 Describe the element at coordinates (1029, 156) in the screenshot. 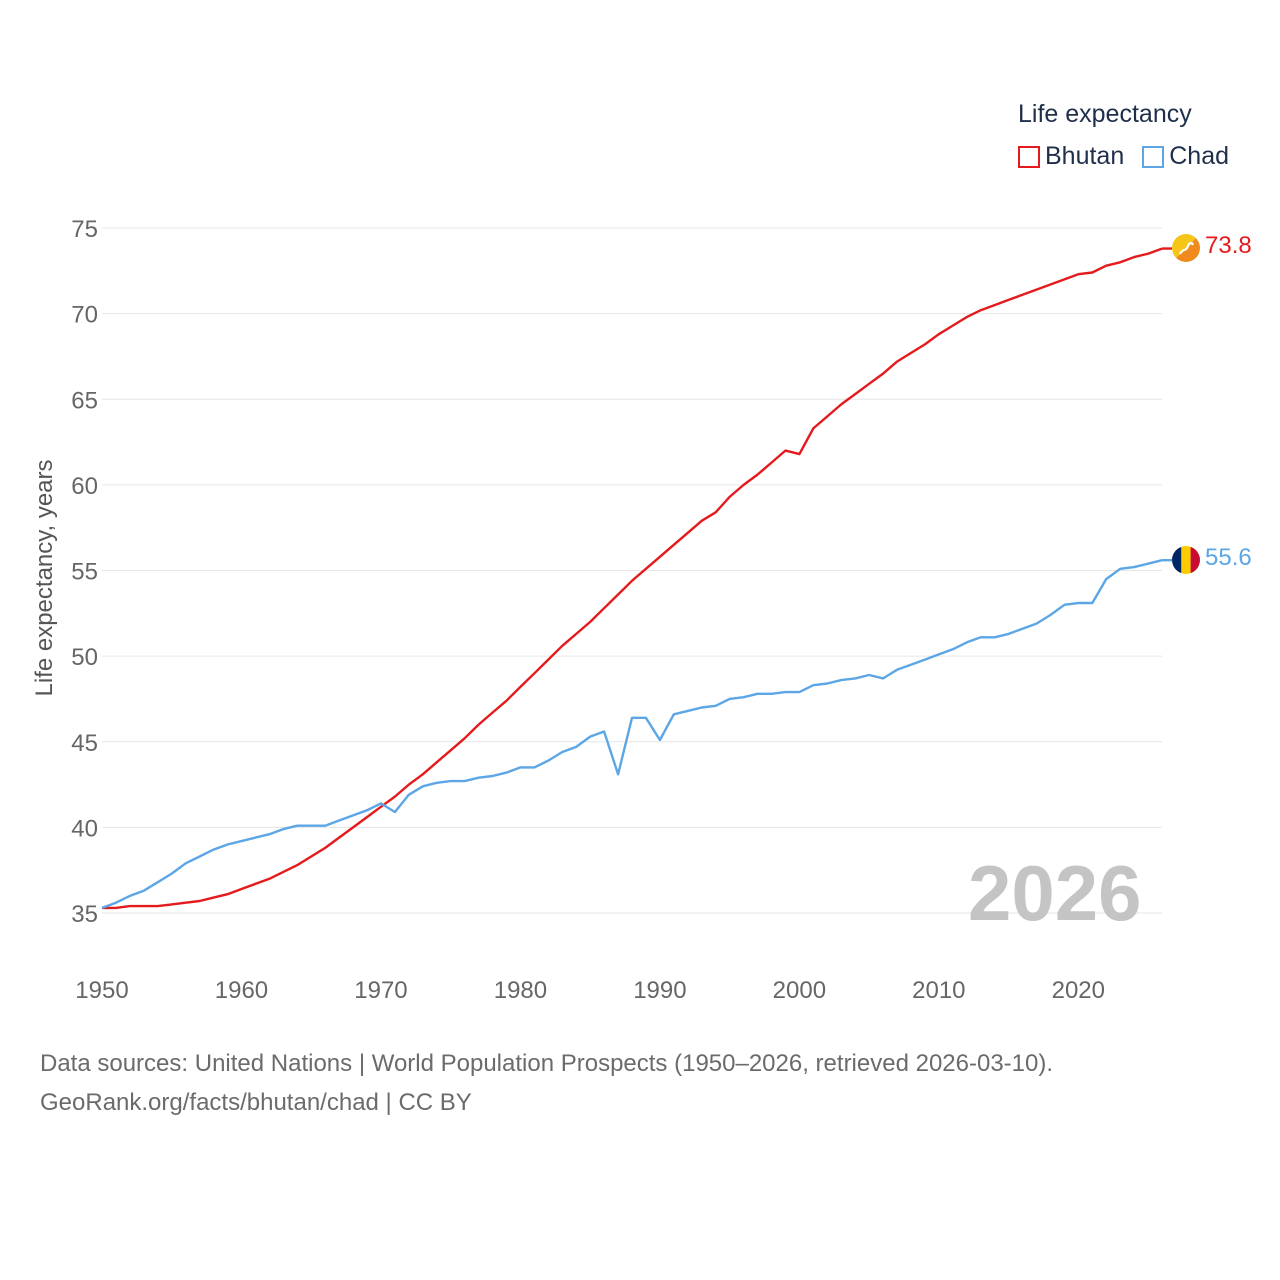

I see `legend-swatch-bhutan` at that location.